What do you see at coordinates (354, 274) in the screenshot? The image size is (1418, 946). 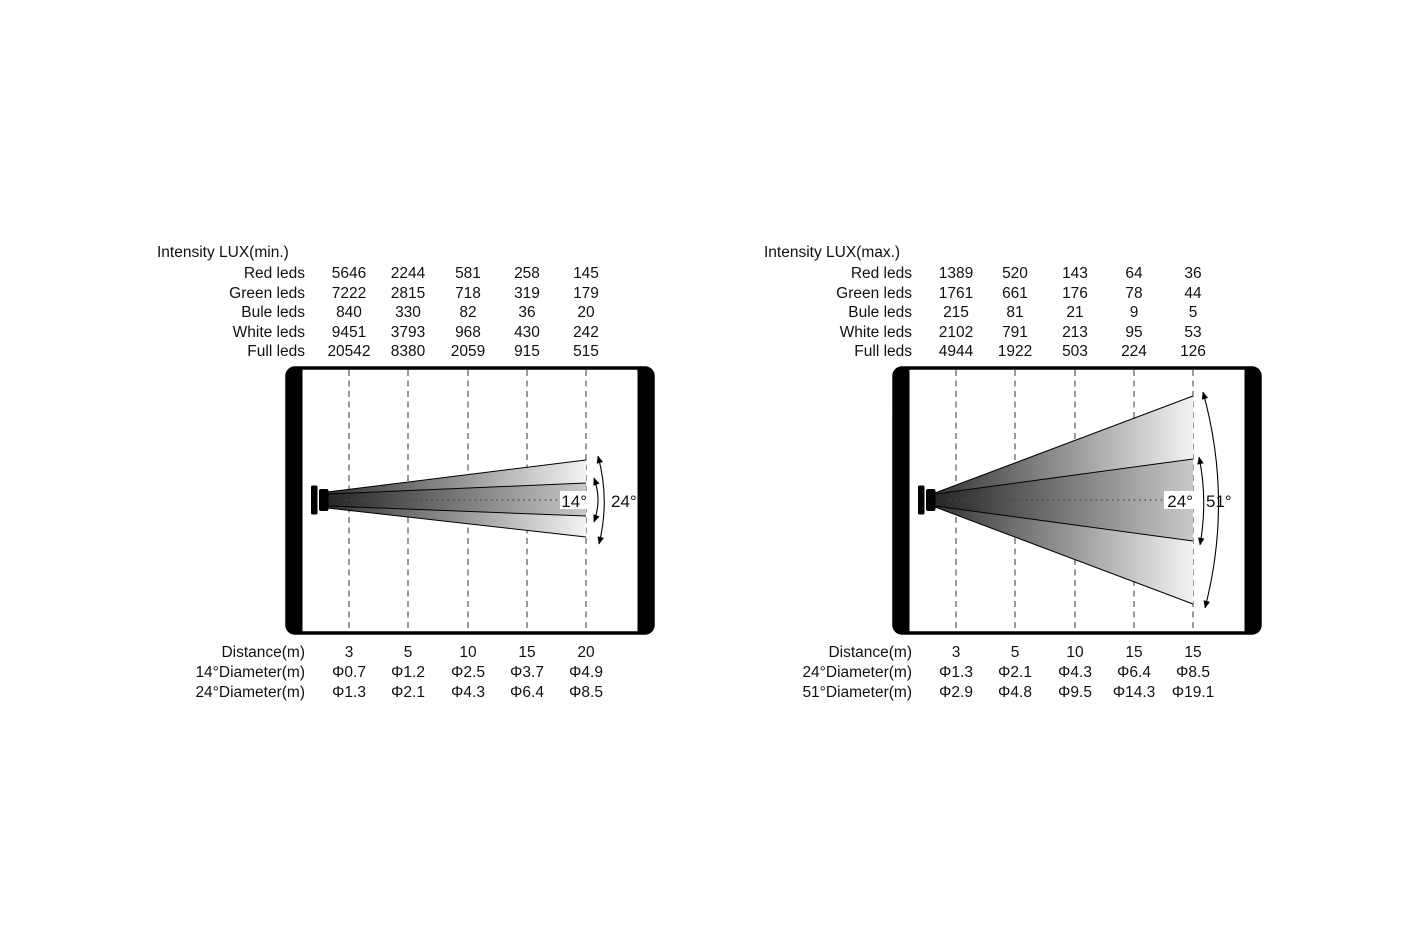 I see `intensity-row-red: Red leds 5646 2244 581 258 145` at bounding box center [354, 274].